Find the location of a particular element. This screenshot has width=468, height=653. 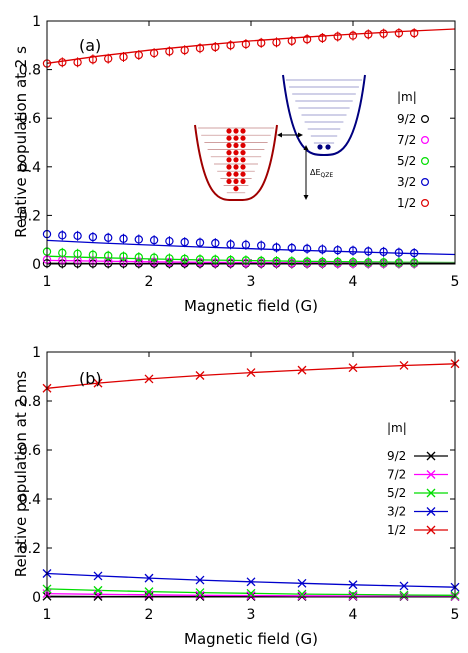

inset-schematic: ΔEQZE is located at coordinates (280, 138).